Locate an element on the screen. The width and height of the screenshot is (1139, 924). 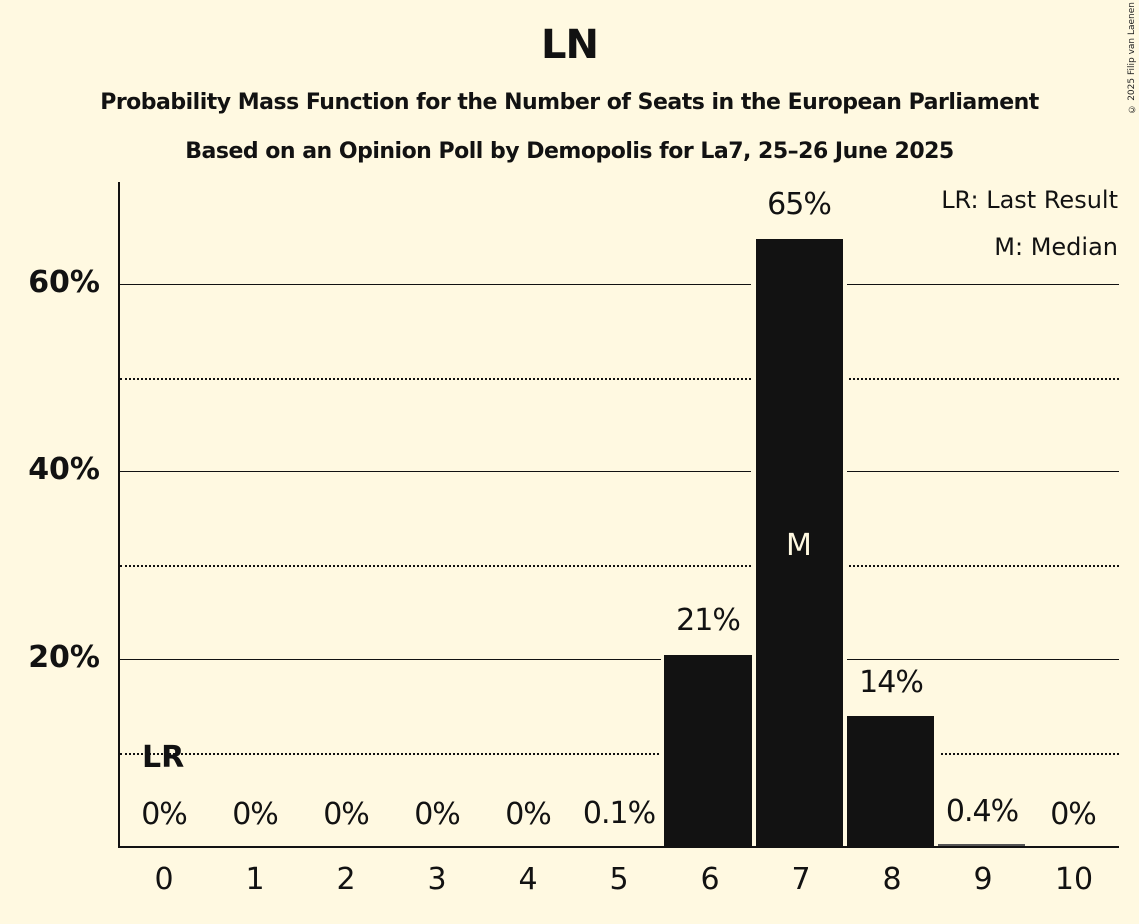
xtick-5: 5 is located at coordinates (619, 879).